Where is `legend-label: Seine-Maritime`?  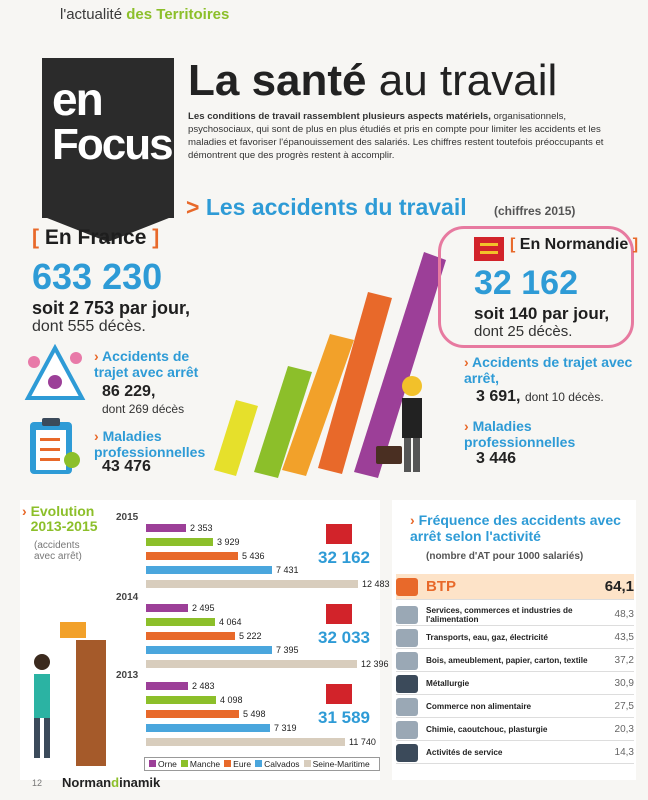 legend-label: Seine-Maritime is located at coordinates (341, 764).